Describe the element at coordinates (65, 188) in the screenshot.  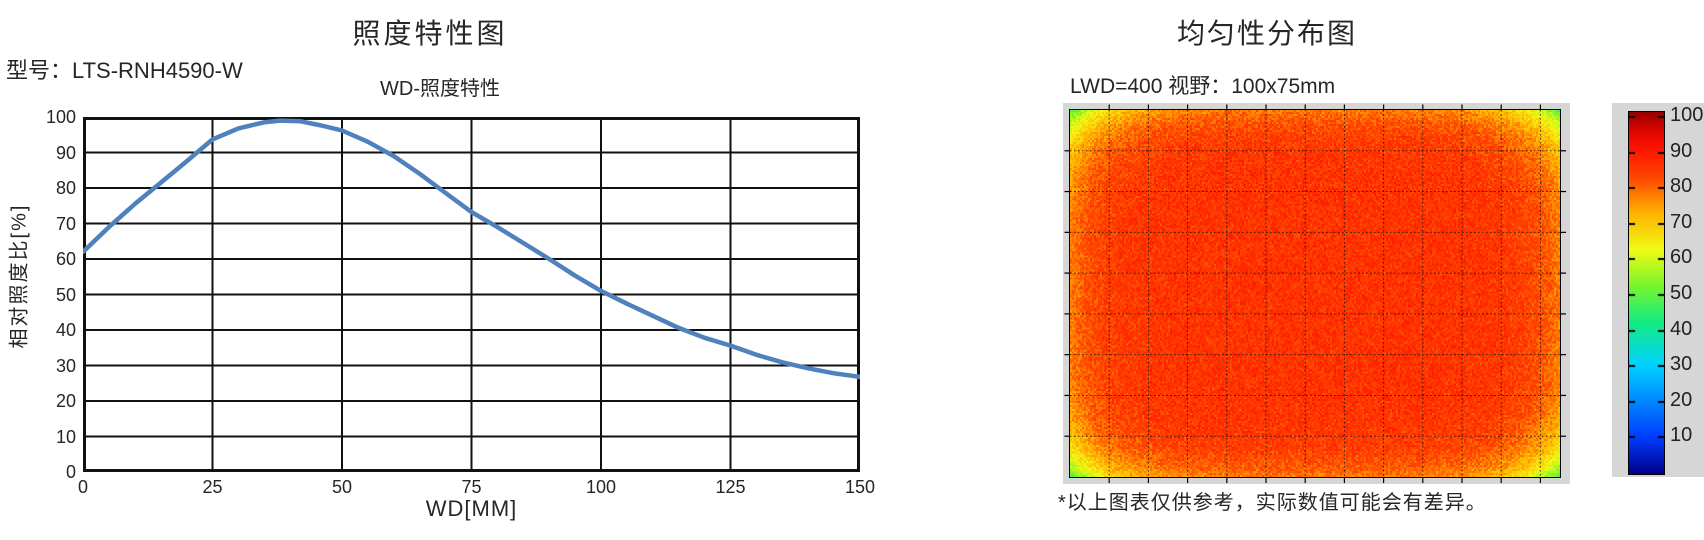
I see `y-tick-label: 80` at that location.